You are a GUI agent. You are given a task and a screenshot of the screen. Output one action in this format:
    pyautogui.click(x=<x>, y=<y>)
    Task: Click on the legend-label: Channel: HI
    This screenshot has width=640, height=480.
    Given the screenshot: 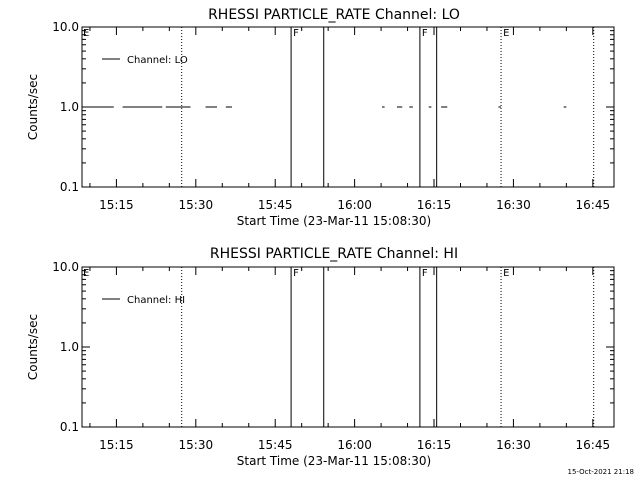 What is the action you would take?
    pyautogui.click(x=156, y=300)
    